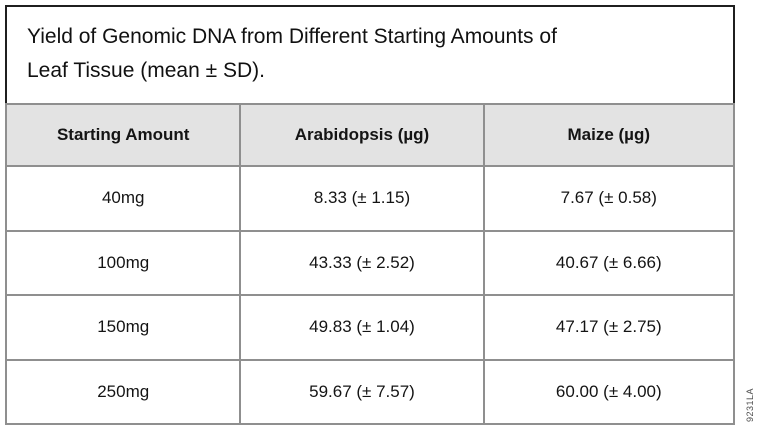 This screenshot has width=762, height=436. I want to click on column-header-maize: Maize (µg), so click(609, 135).